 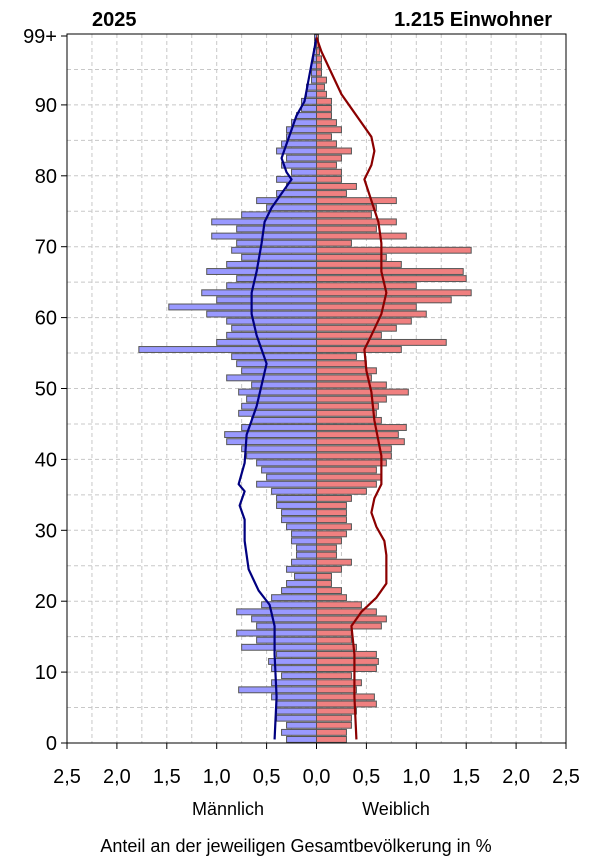 What do you see at coordinates (40, 37) in the screenshot?
I see `y-tick-label: 99+` at bounding box center [40, 37].